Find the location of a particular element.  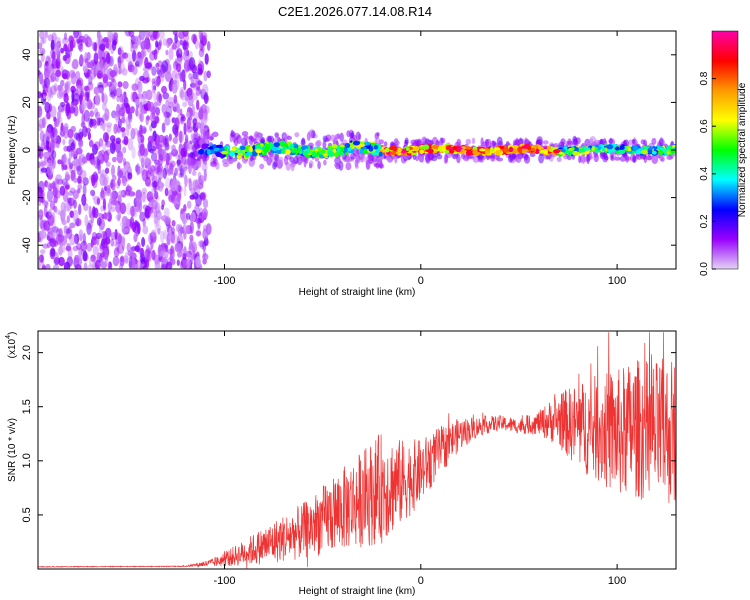

colorbar-label: Normalized spectral amplitude is located at coordinates (742, 149).